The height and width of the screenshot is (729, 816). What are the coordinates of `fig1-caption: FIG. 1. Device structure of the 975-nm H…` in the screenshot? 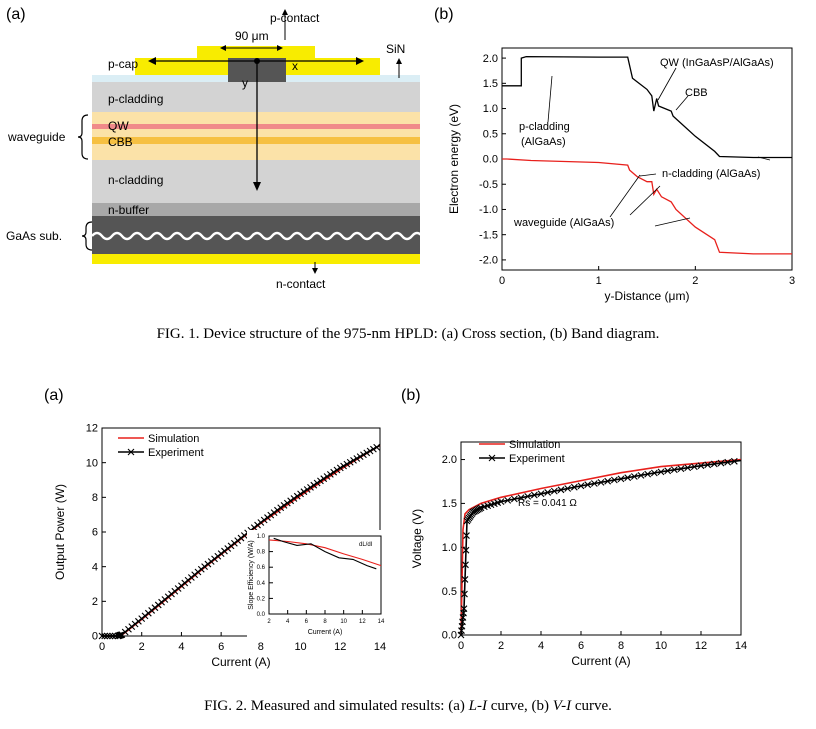 It's located at (408, 334).